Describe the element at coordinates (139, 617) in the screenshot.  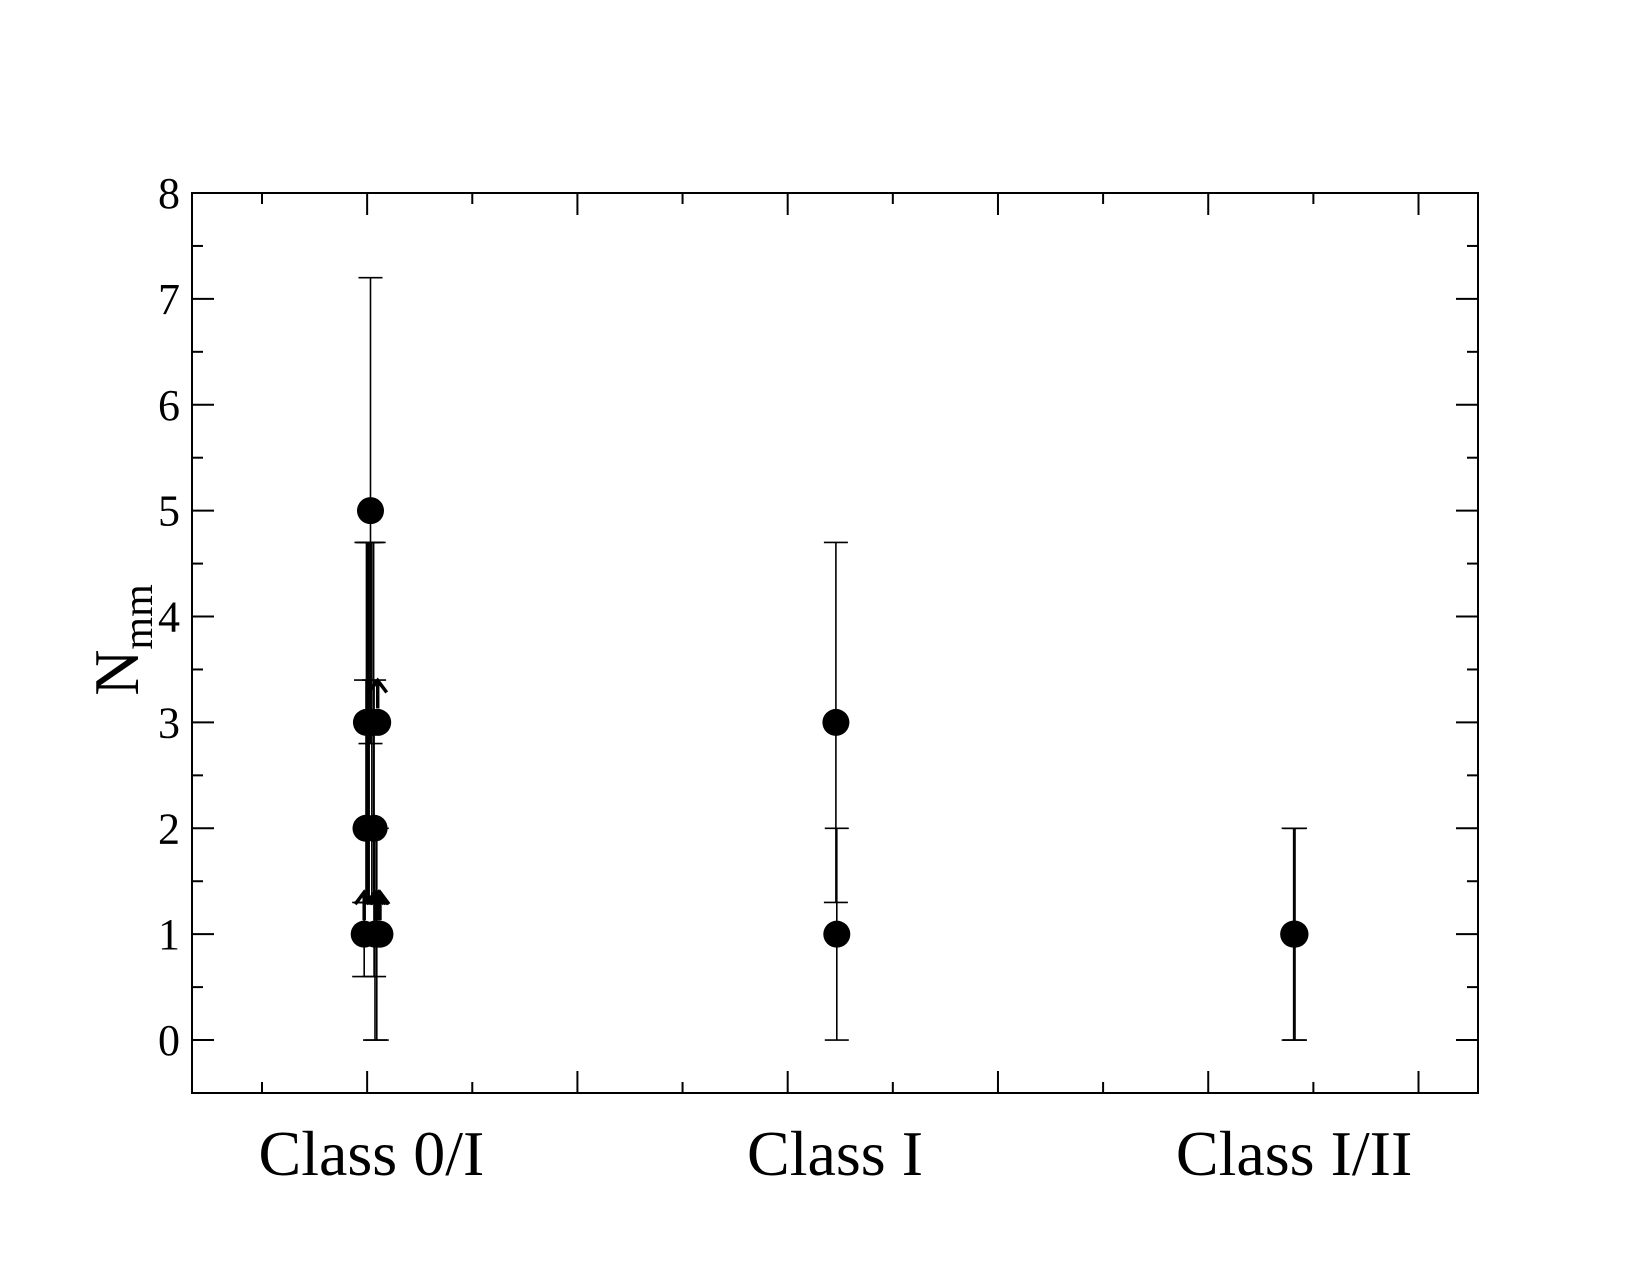
I see `y-axis-label-subscript: mm` at that location.